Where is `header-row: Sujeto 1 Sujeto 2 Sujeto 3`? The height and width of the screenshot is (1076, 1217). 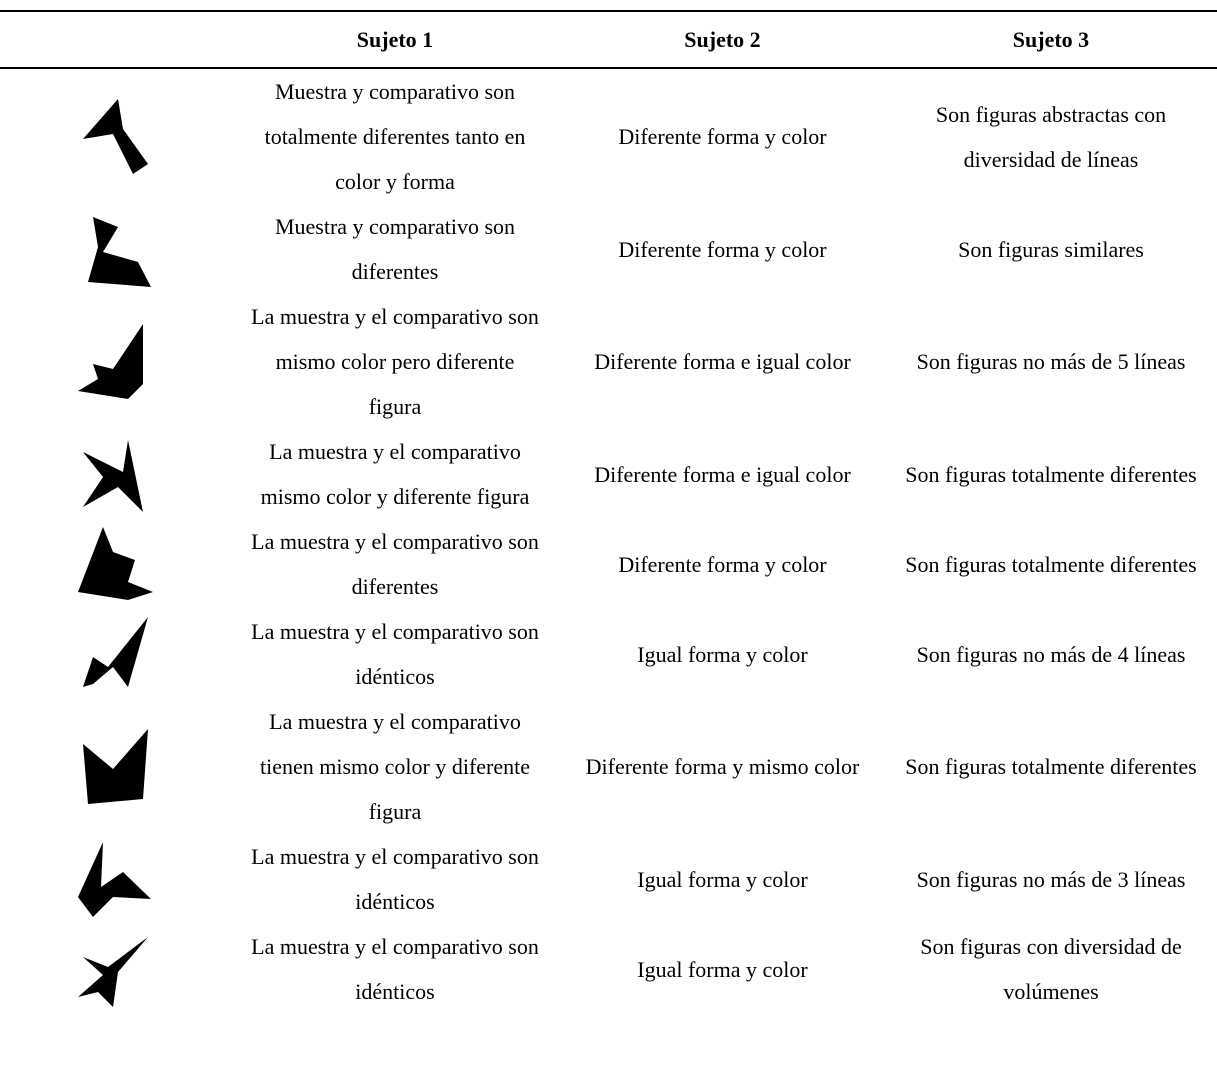
header-row: Sujeto 1 Sujeto 2 Sujeto 3 is located at coordinates (608, 39).